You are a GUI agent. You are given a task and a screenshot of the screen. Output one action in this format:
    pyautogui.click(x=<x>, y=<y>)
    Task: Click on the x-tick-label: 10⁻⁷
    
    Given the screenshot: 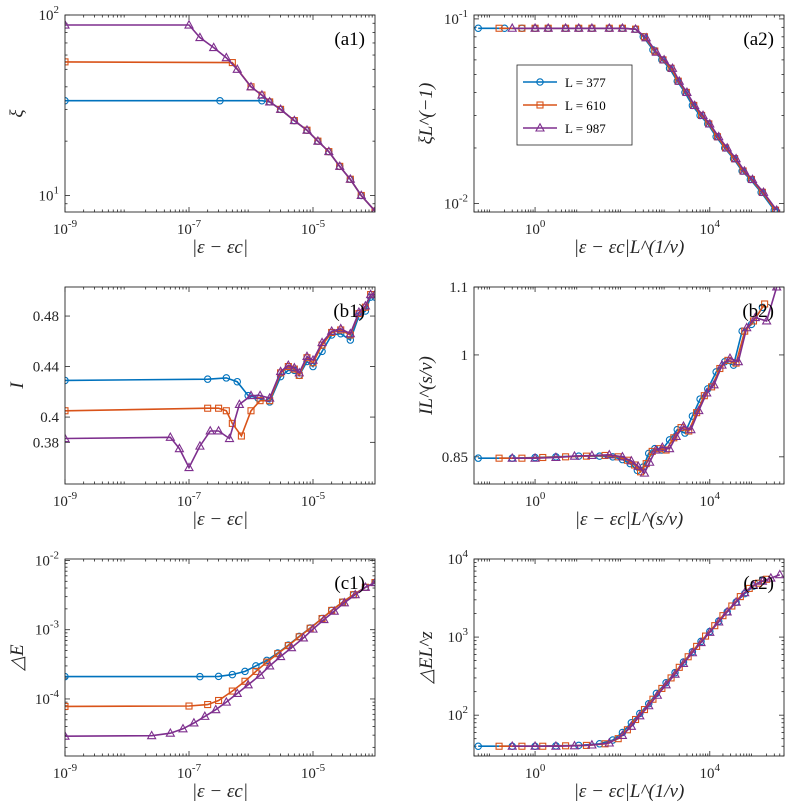 What is the action you would take?
    pyautogui.click(x=189, y=500)
    